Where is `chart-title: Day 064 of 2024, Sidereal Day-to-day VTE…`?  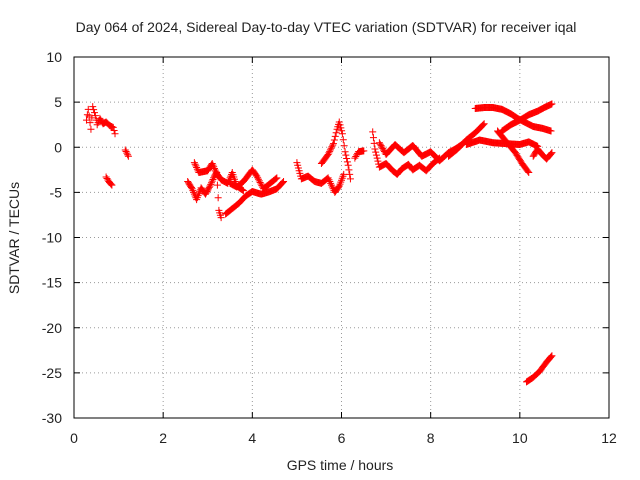 chart-title: Day 064 of 2024, Sidereal Day-to-day VTE… is located at coordinates (326, 27).